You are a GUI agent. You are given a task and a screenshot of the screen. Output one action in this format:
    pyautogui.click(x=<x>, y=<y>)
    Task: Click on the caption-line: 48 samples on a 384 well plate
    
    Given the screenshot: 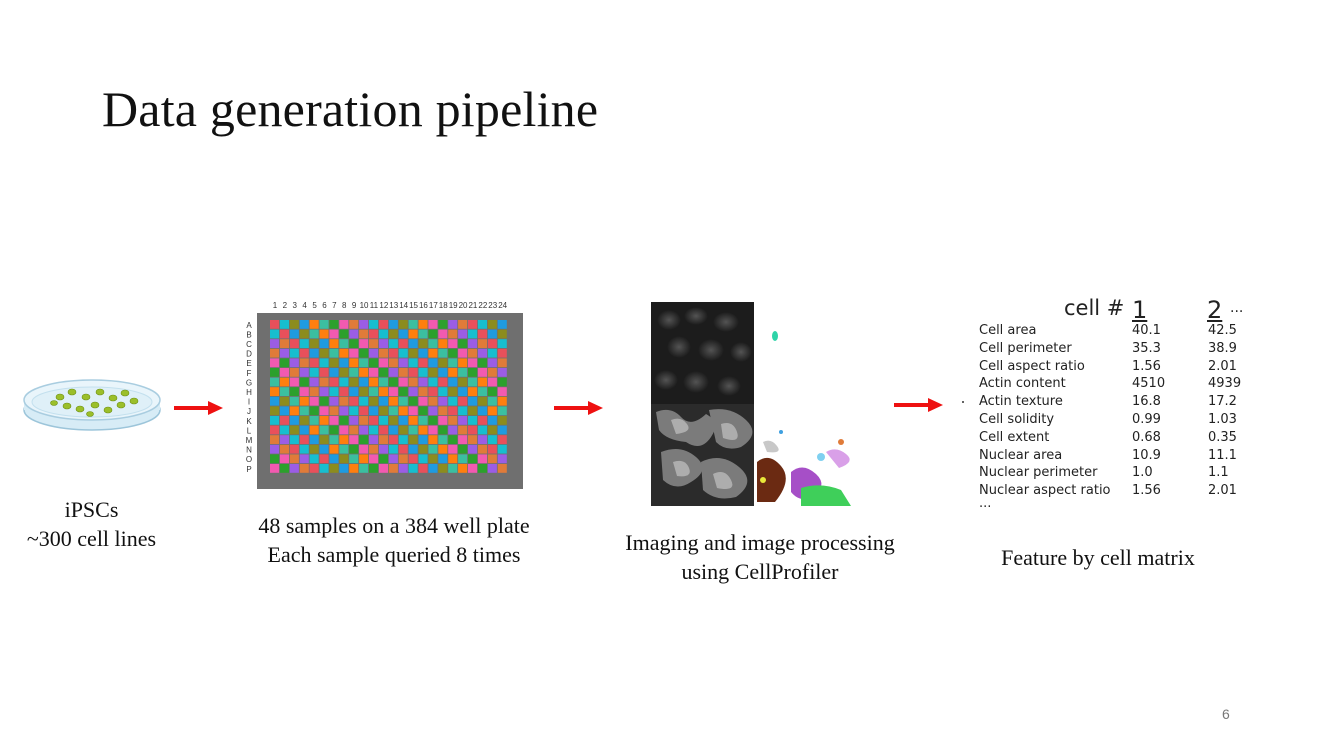 What is the action you would take?
    pyautogui.click(x=394, y=525)
    